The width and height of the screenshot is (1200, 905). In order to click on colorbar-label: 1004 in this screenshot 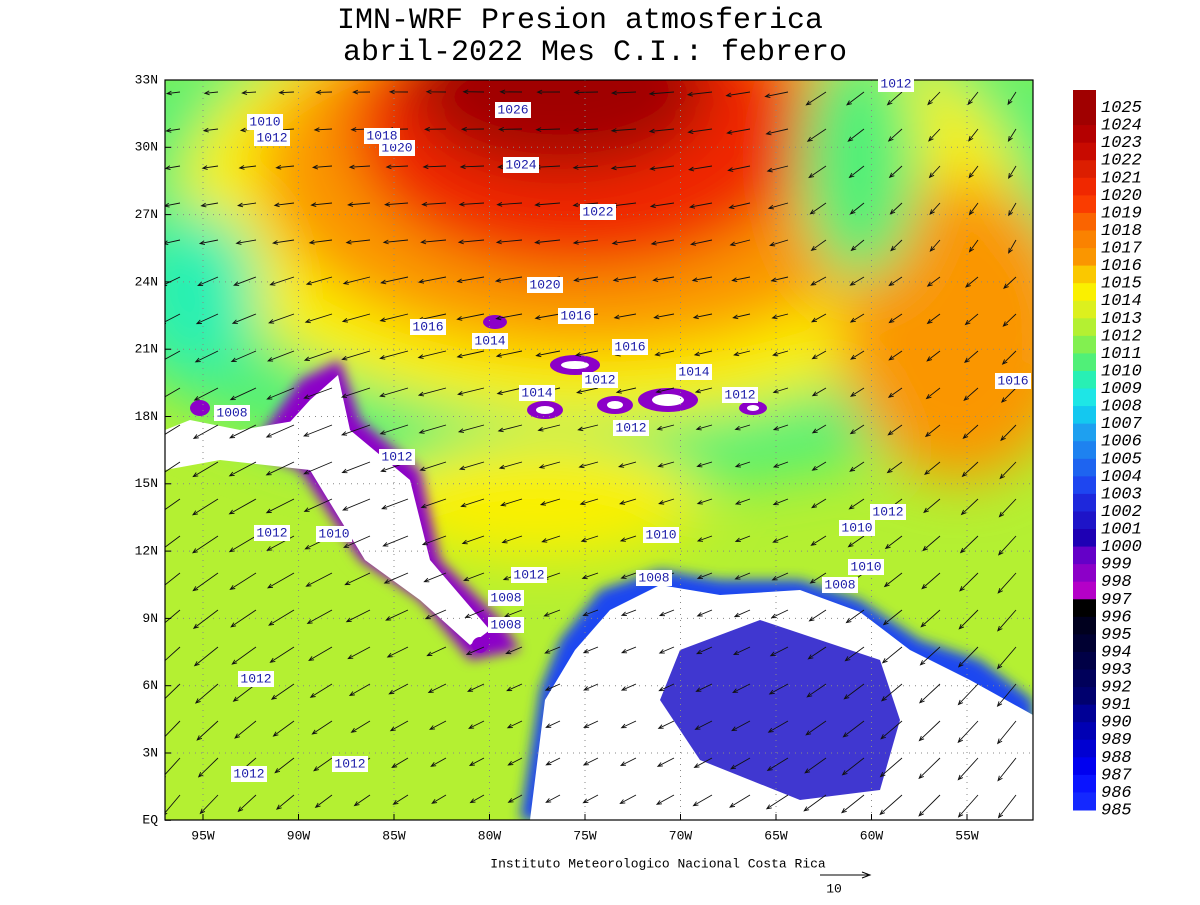, I will do `click(1121, 477)`.